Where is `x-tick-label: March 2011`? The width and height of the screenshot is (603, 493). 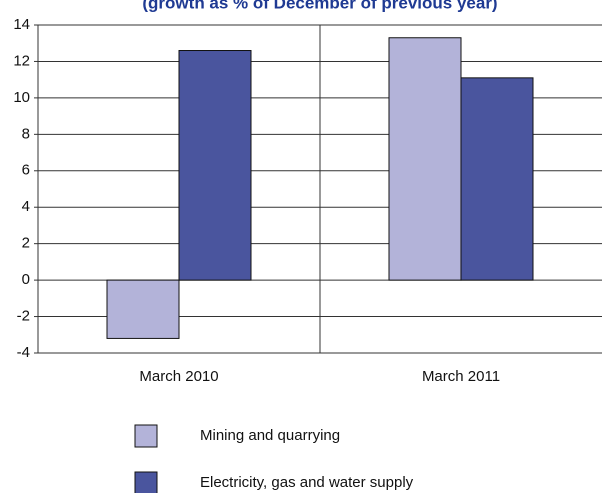
x-tick-label: March 2011 is located at coordinates (461, 376).